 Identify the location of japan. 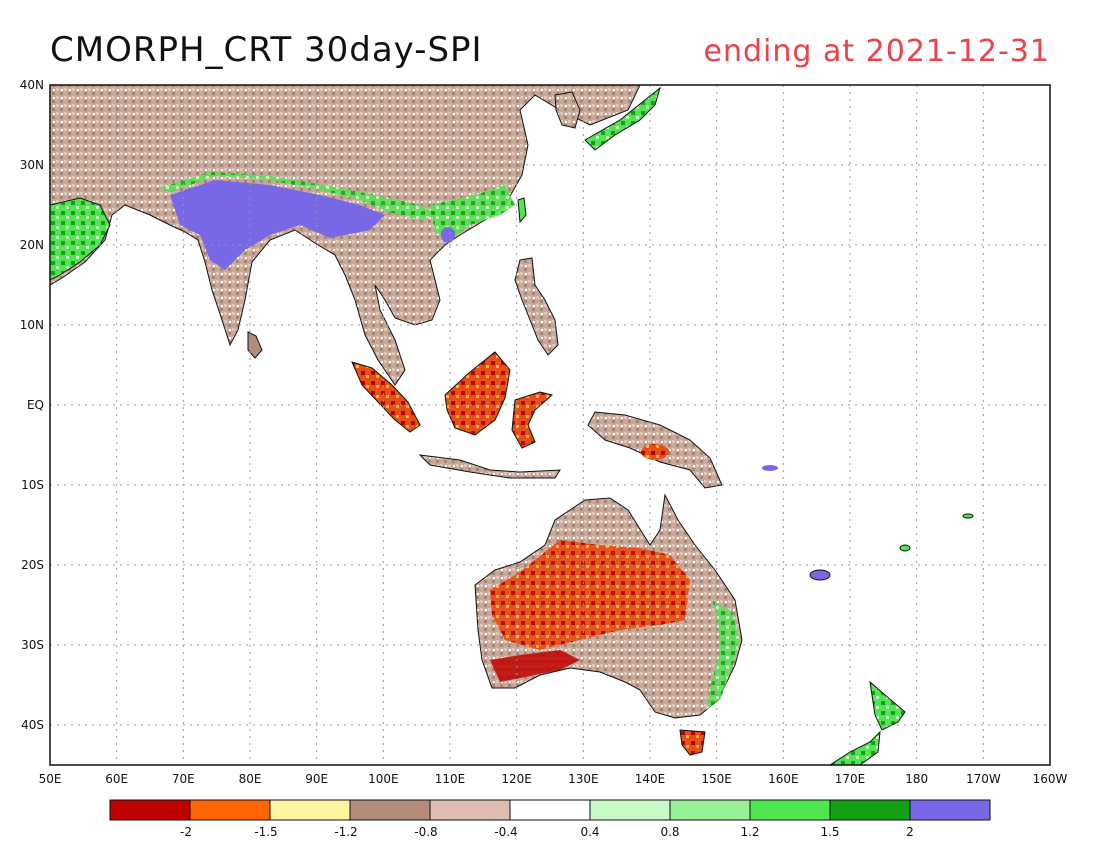
(622, 118).